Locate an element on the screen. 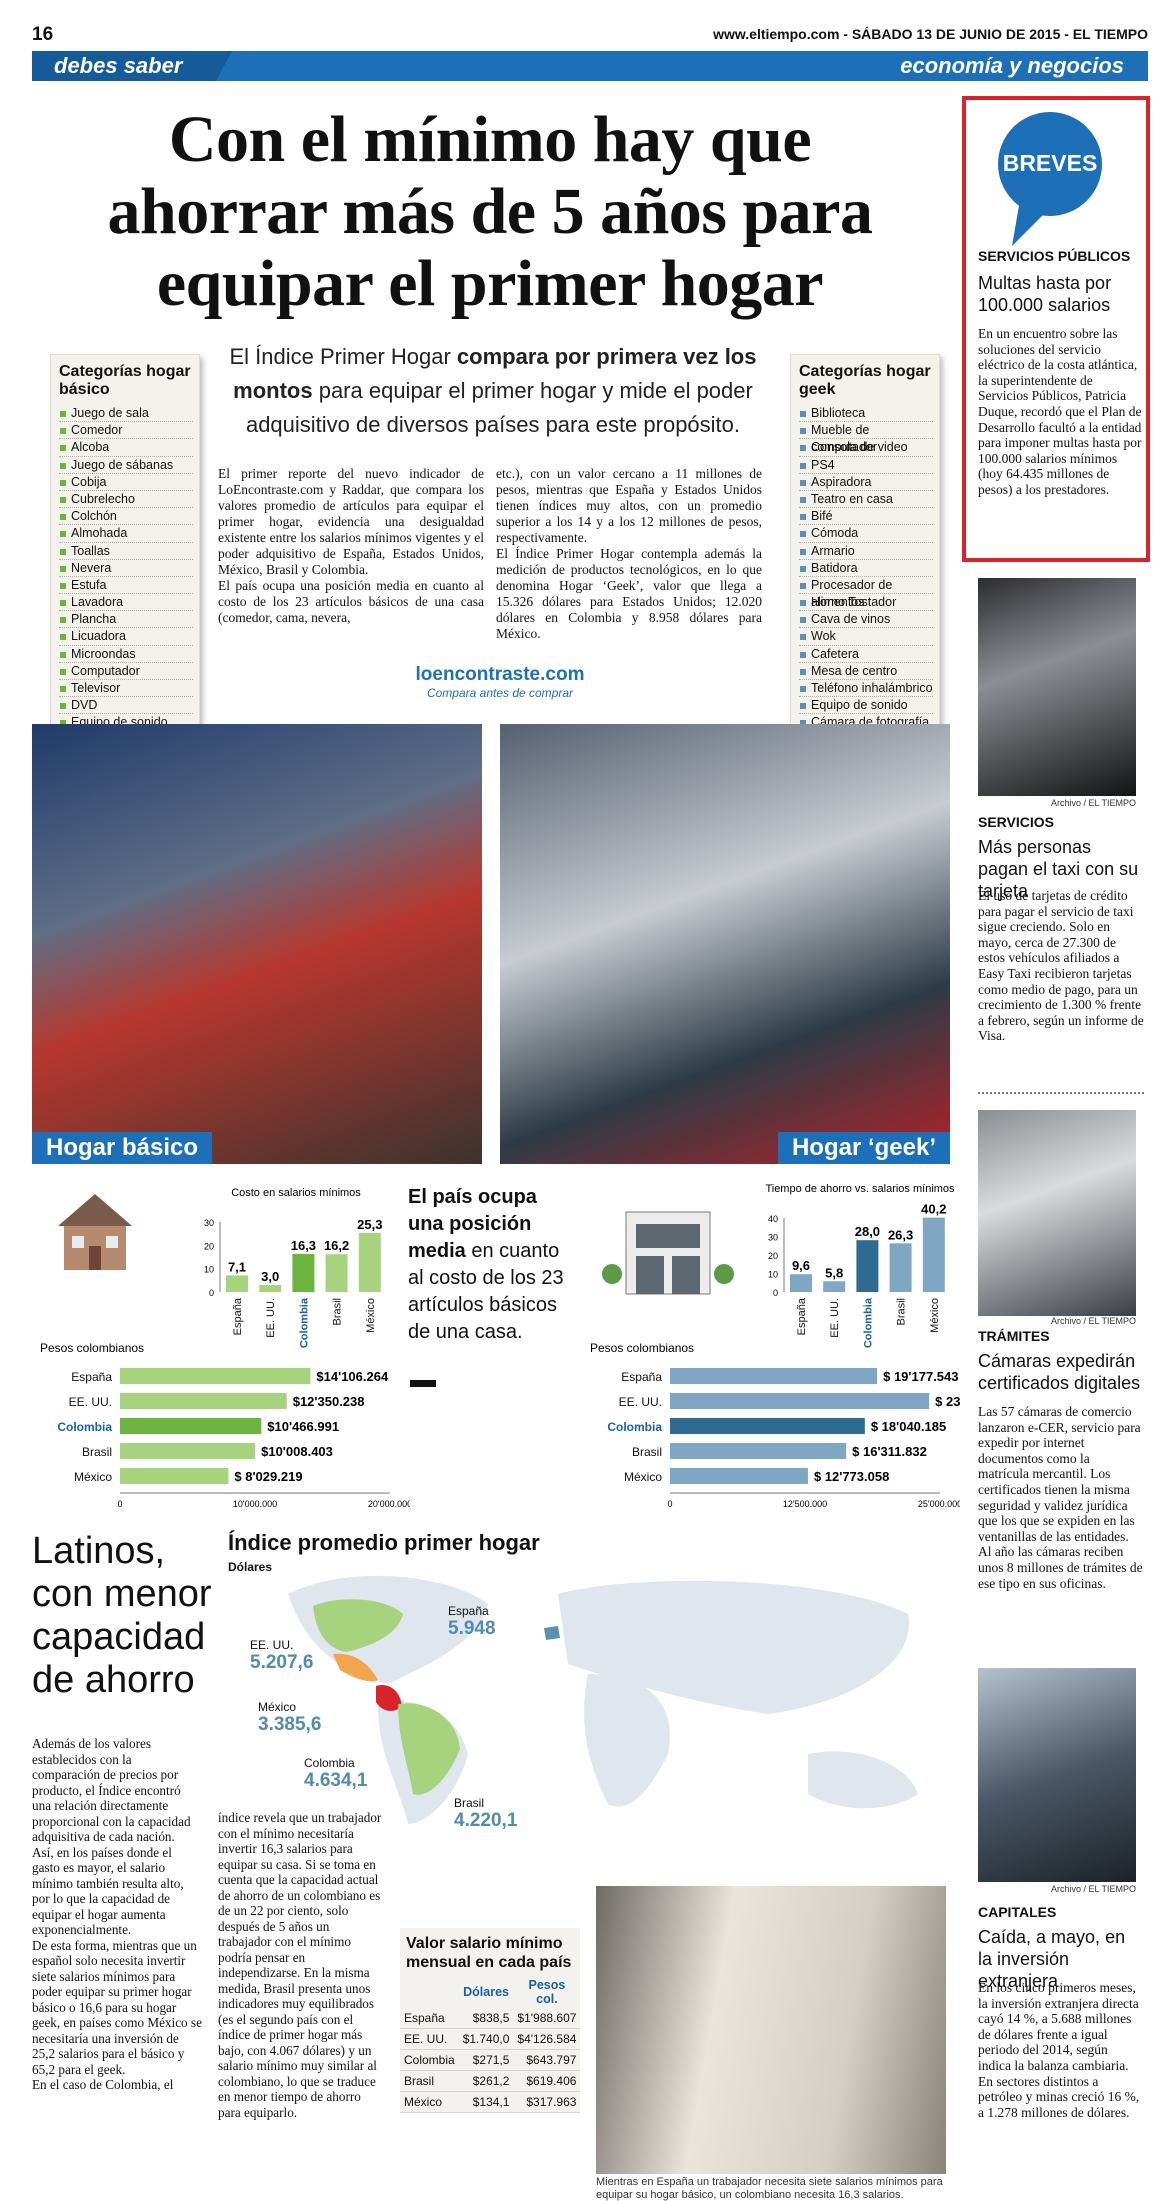 This screenshot has height=2201, width=1161. bar-value-label: $ 16'311.832 is located at coordinates (889, 1451).